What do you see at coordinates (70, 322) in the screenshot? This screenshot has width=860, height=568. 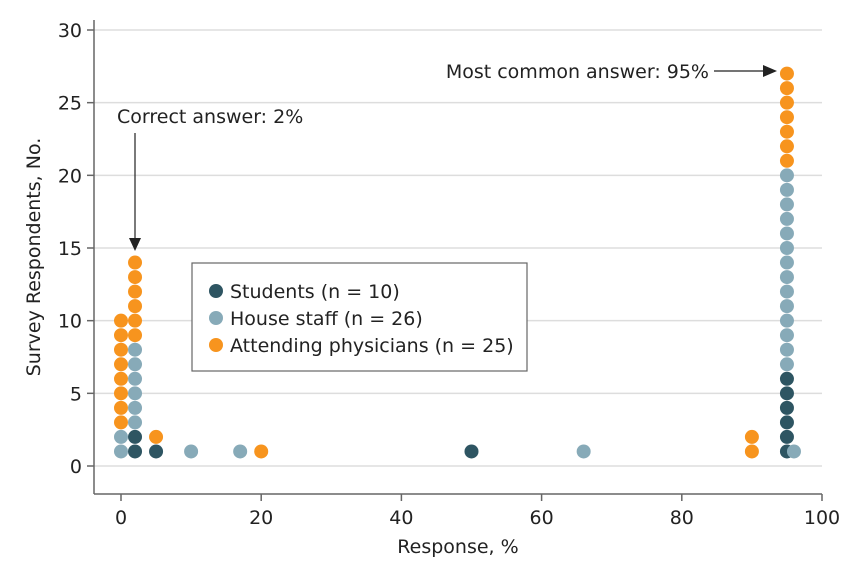 I see `y-tick-label: 10` at bounding box center [70, 322].